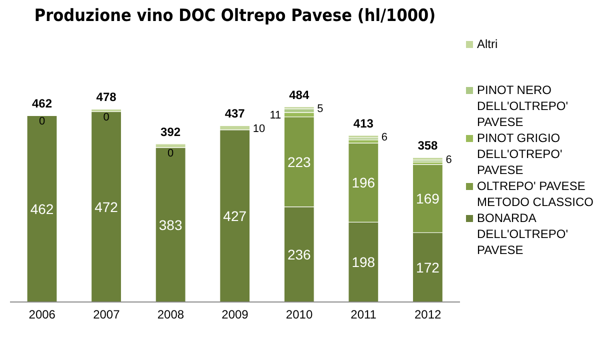 Image resolution: width=602 pixels, height=337 pixels. What do you see at coordinates (364, 262) in the screenshot?
I see `data-label: 198` at bounding box center [364, 262].